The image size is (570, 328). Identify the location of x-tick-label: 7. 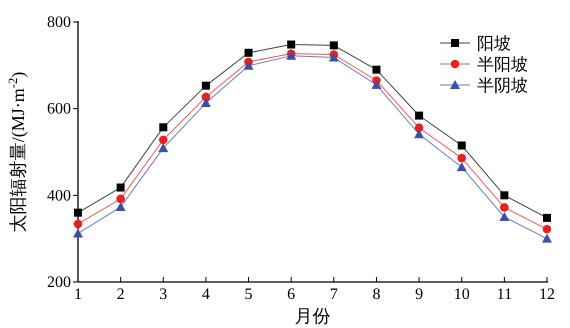
(334, 294).